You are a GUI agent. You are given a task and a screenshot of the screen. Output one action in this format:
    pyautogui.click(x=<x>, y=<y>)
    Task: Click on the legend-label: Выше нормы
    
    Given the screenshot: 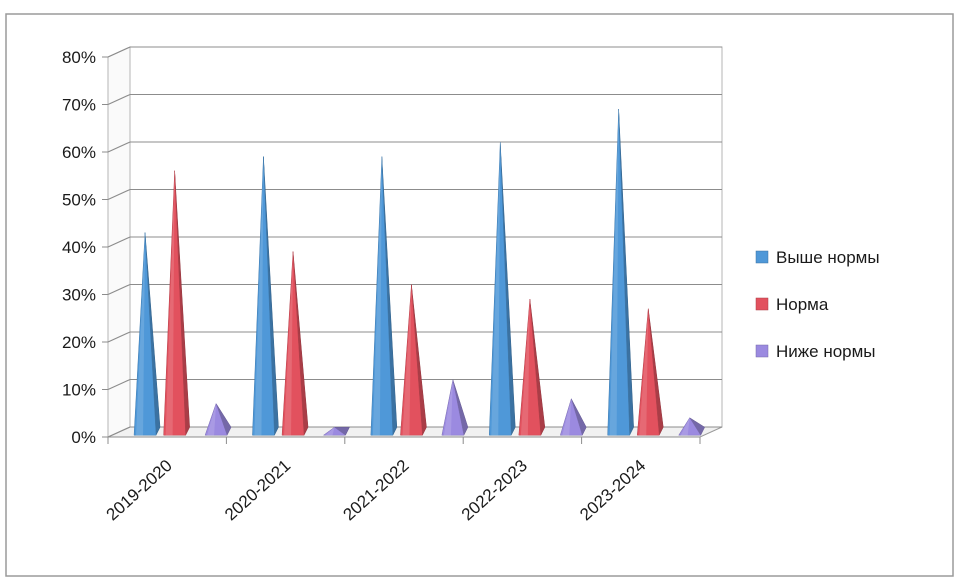 What is the action you would take?
    pyautogui.click(x=828, y=257)
    